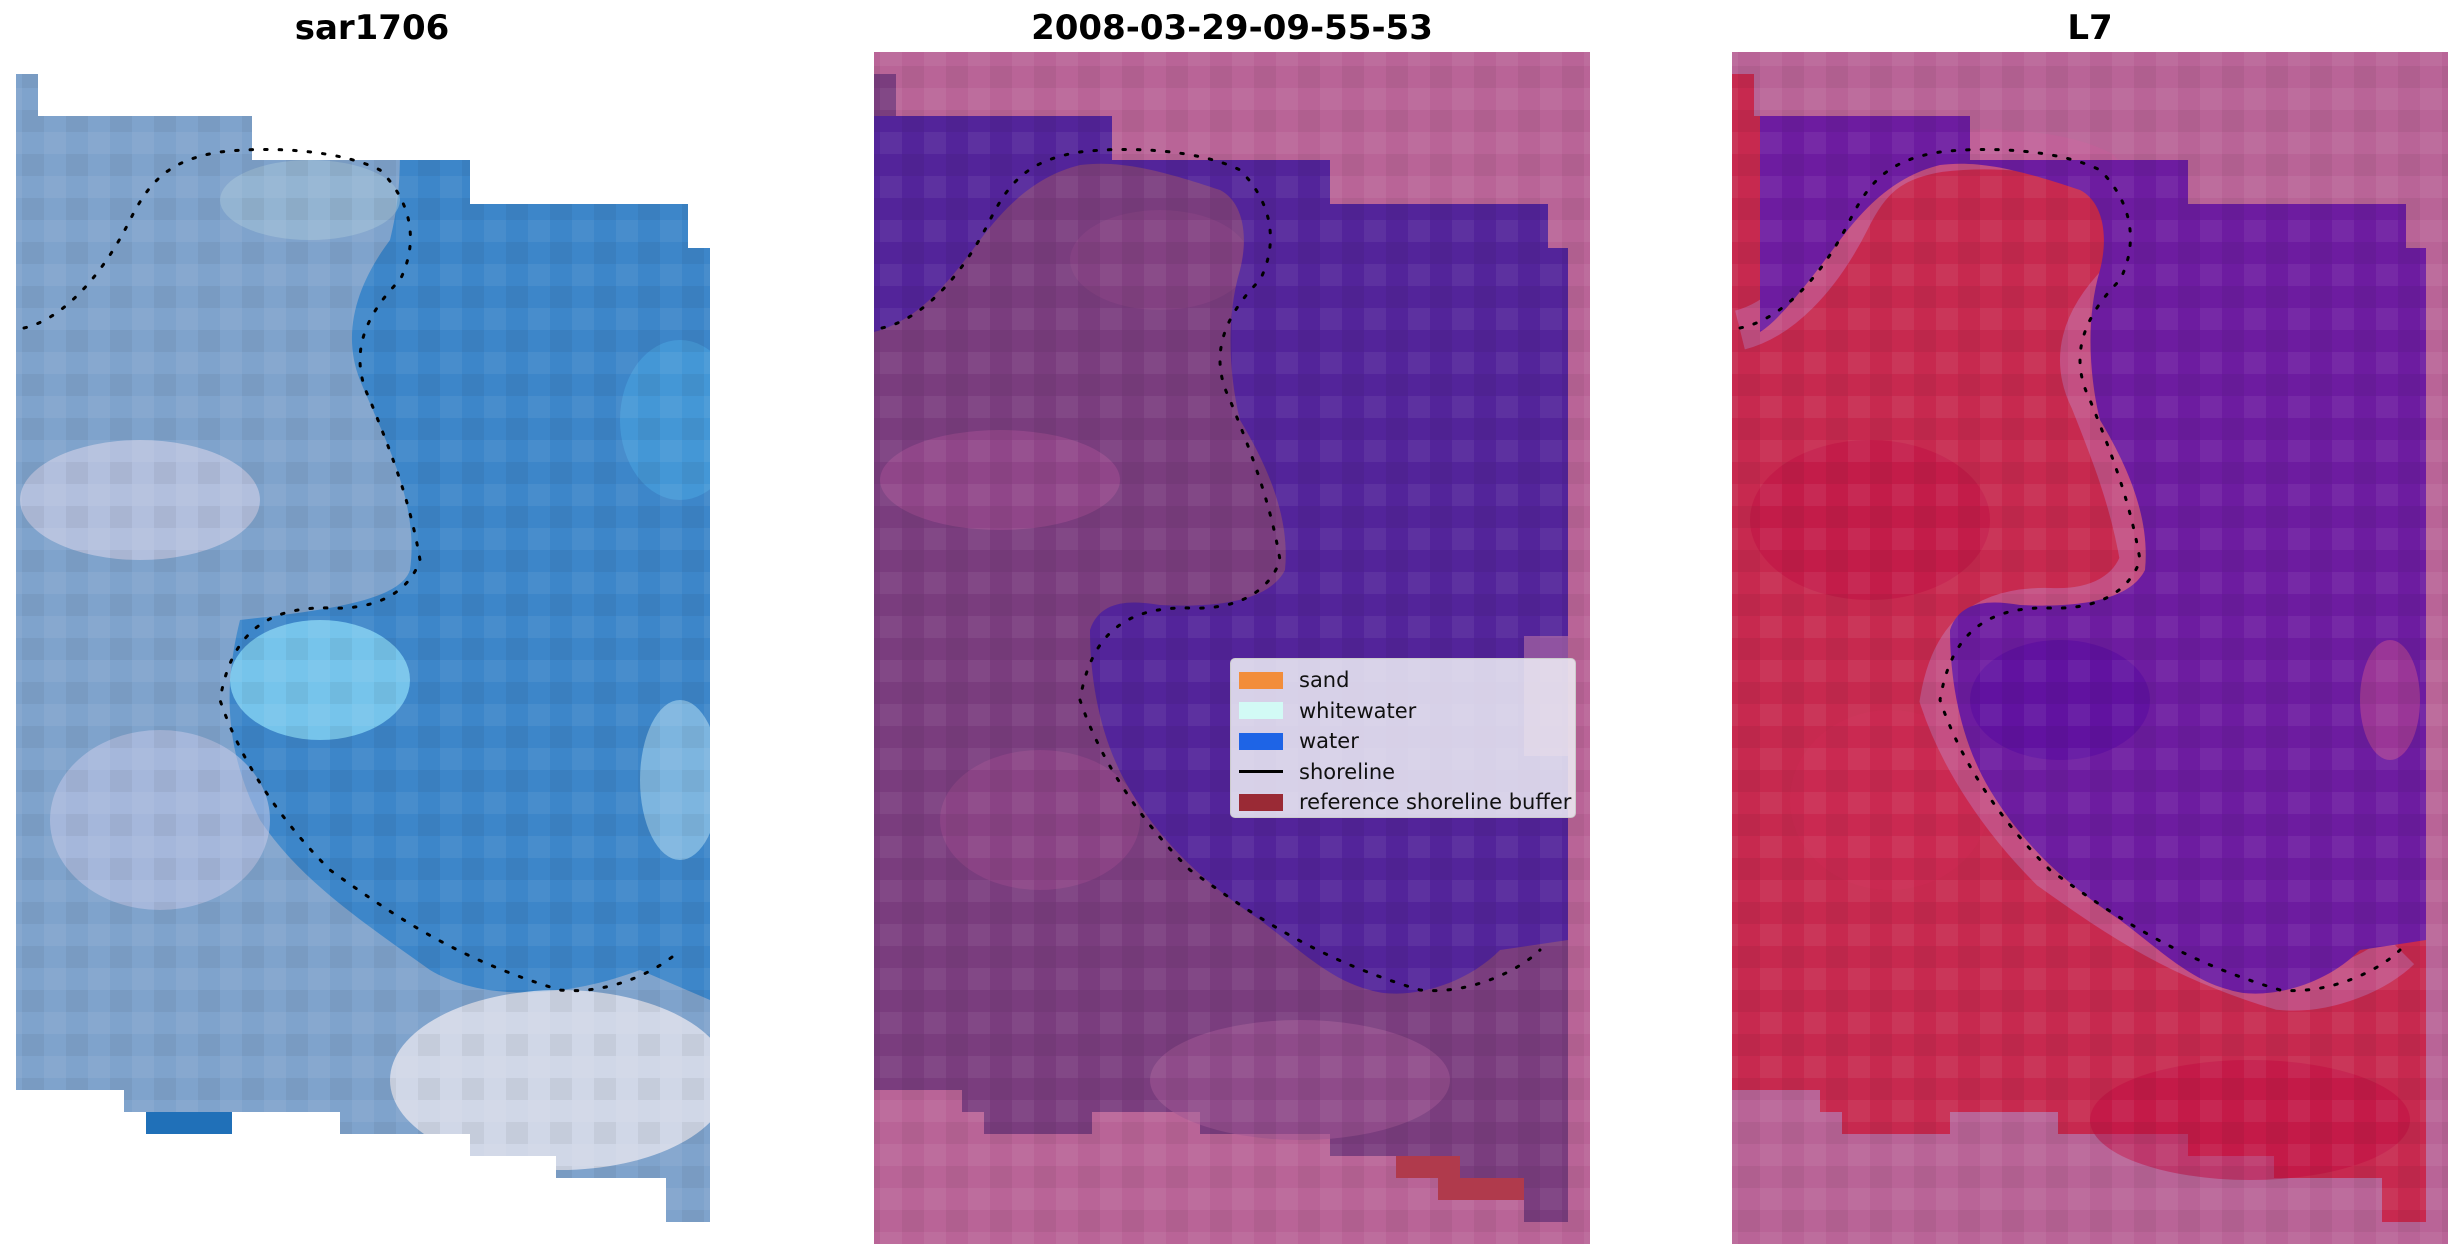 The height and width of the screenshot is (1259, 2460). I want to click on legend-item-sand: sand, so click(1403, 680).